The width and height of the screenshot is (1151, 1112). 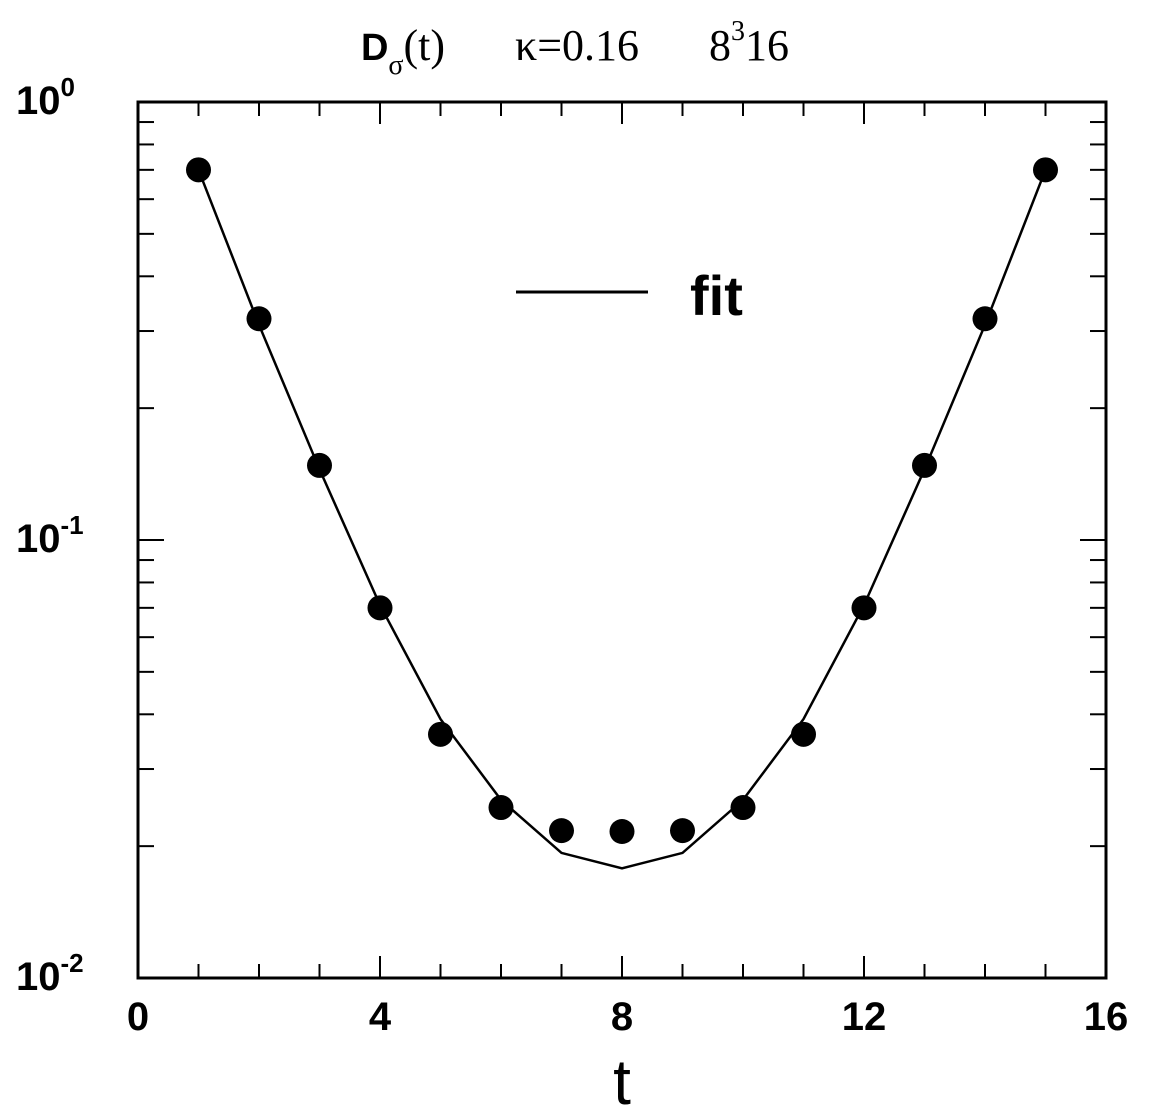 I want to click on x-tick-label: 16, so click(x=1106, y=1017).